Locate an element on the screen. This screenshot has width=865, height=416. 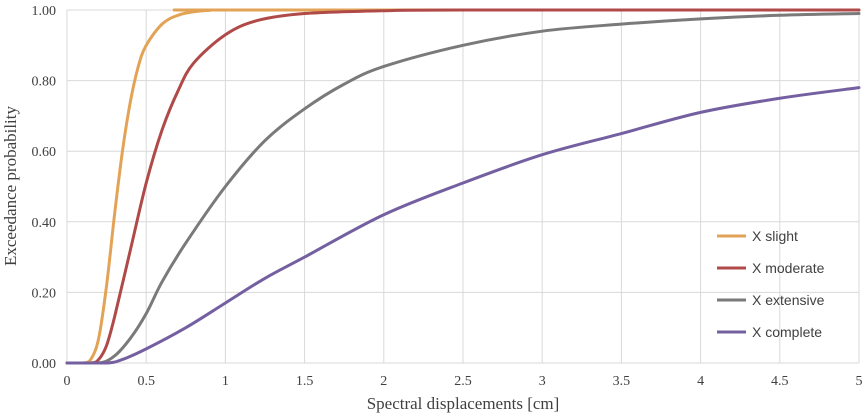
legend-label-x-extensive: X extensive is located at coordinates (788, 300).